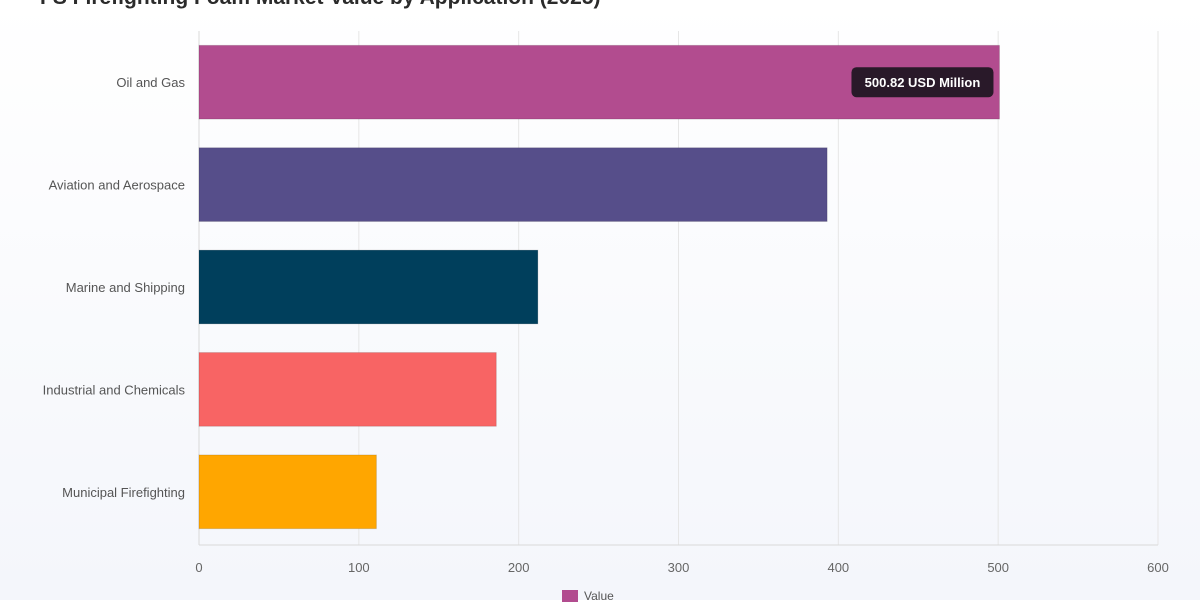  What do you see at coordinates (198, 567) in the screenshot?
I see `x-tick-label: 0` at bounding box center [198, 567].